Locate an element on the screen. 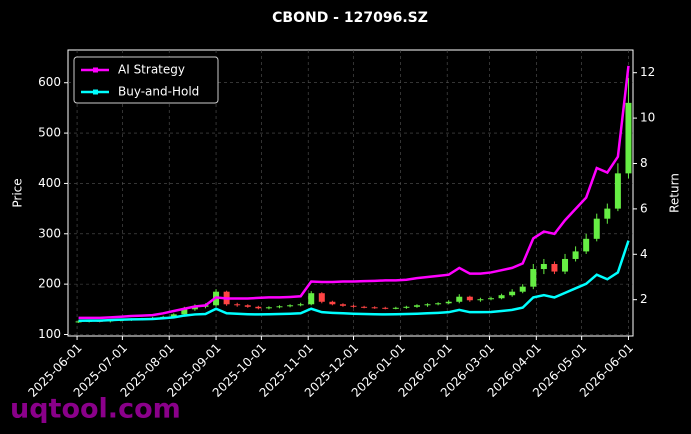 This screenshot has height=434, width=691. legend: AI Strategy Buy-and-Hold is located at coordinates (146, 80).